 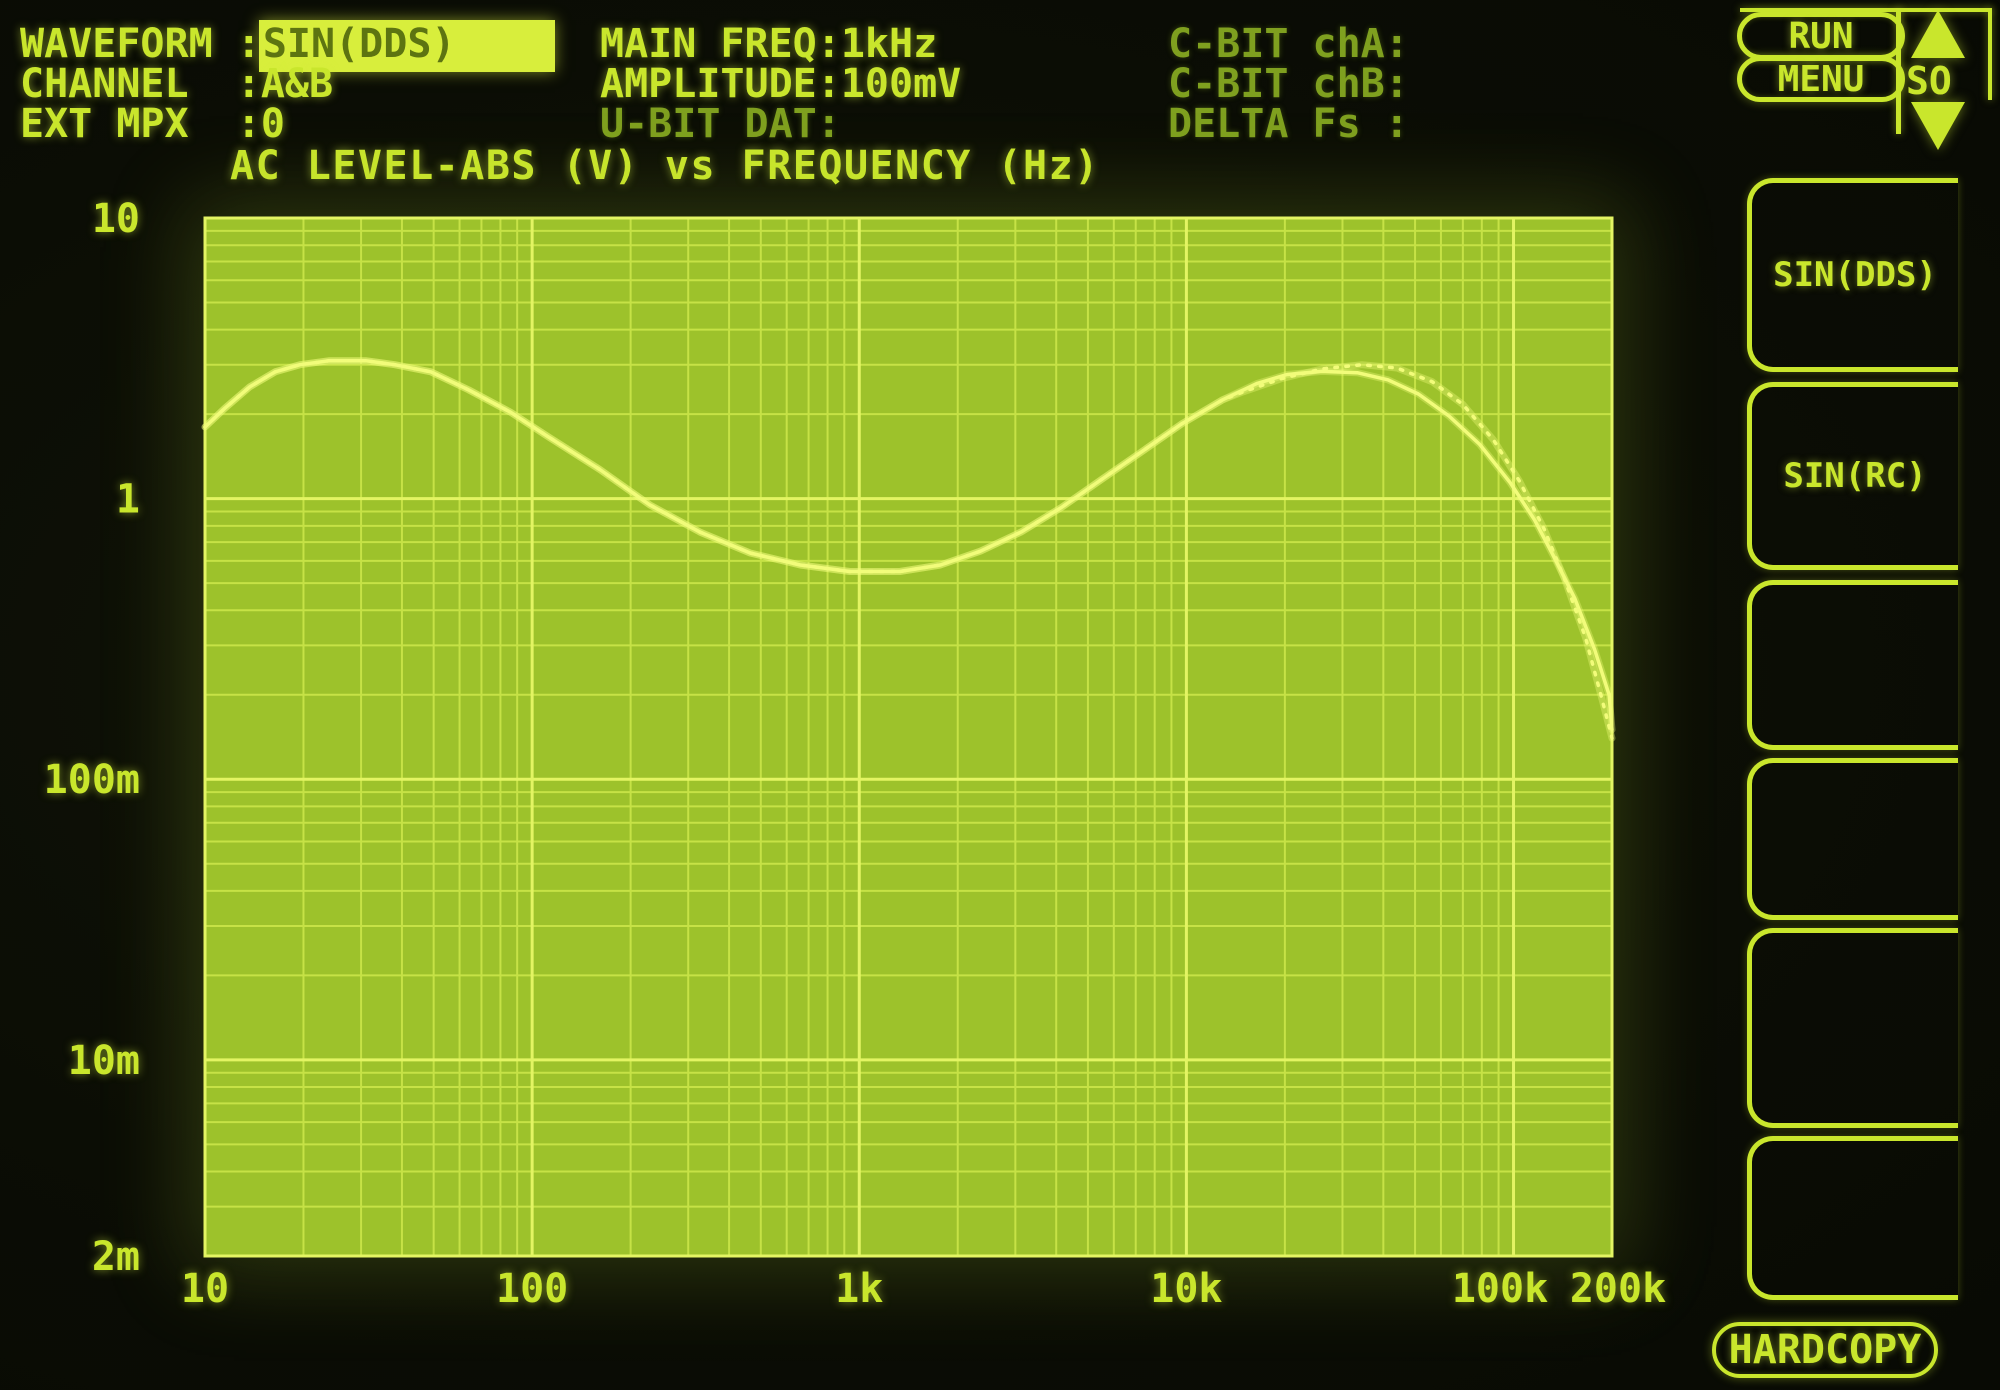 I want to click on field-delta-fs: DELTA Fs :, so click(x=1288, y=124).